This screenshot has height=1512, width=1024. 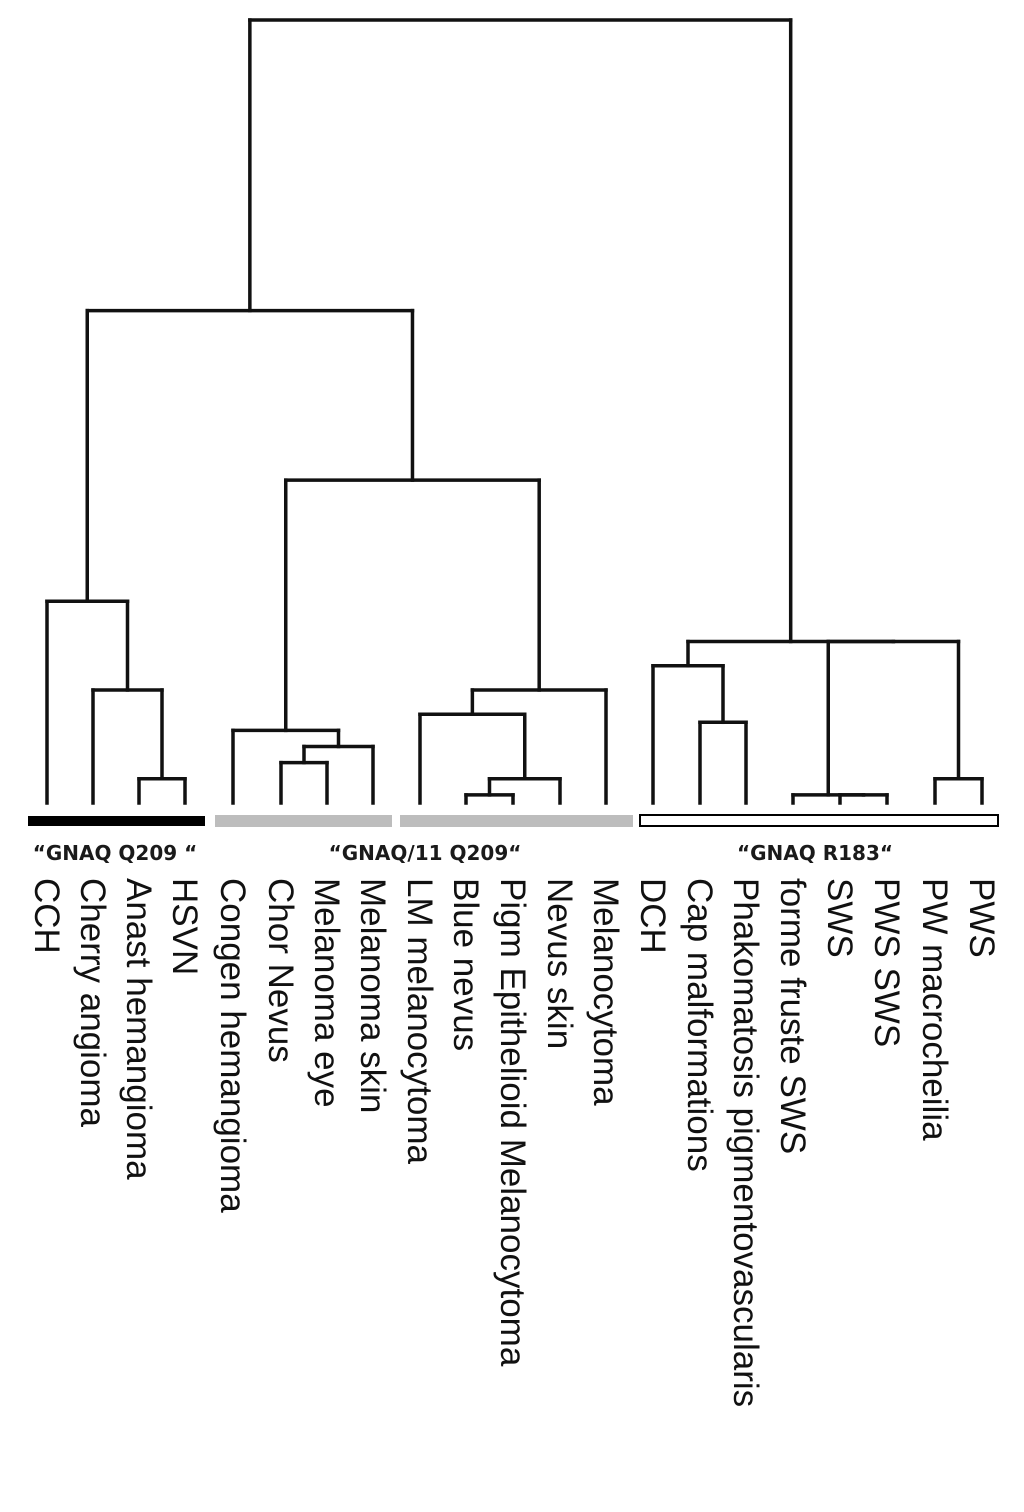 I want to click on leaf-label-10: Pigm Epithelioid Melanocytoma, so click(x=512, y=1122).